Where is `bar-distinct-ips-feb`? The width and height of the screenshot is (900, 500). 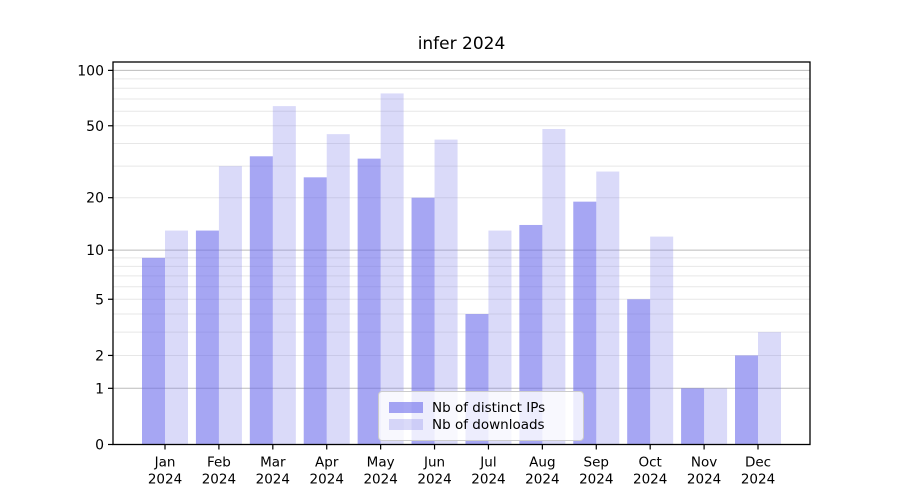
bar-distinct-ips-feb is located at coordinates (207, 337).